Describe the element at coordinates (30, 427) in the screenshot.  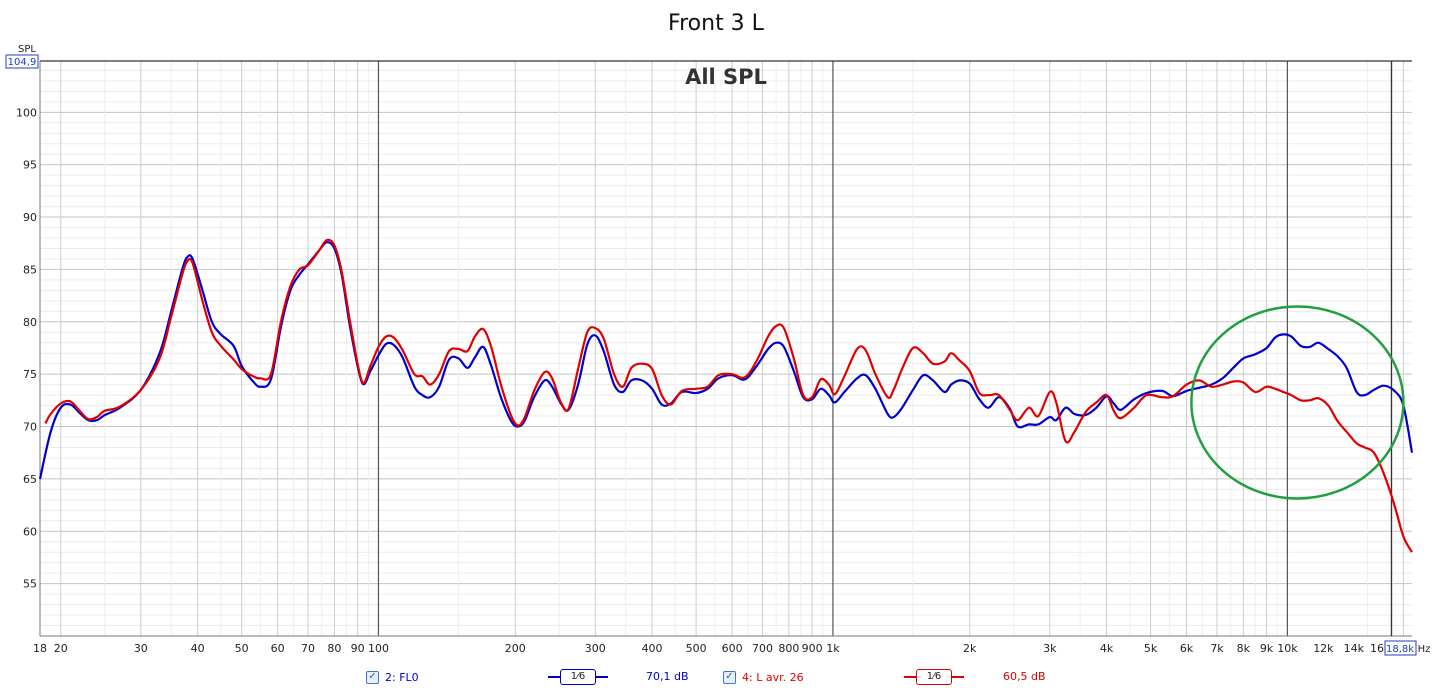
I see `y-tick-label: 70` at that location.